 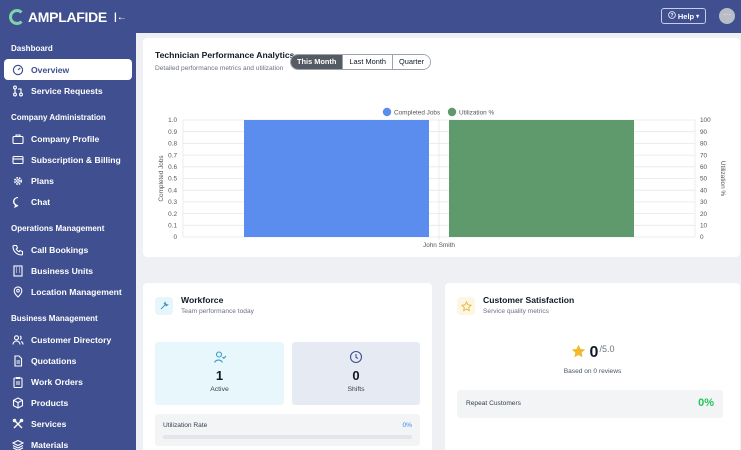 What do you see at coordinates (58, 117) in the screenshot?
I see `sidebar-section-label: Company Administration` at bounding box center [58, 117].